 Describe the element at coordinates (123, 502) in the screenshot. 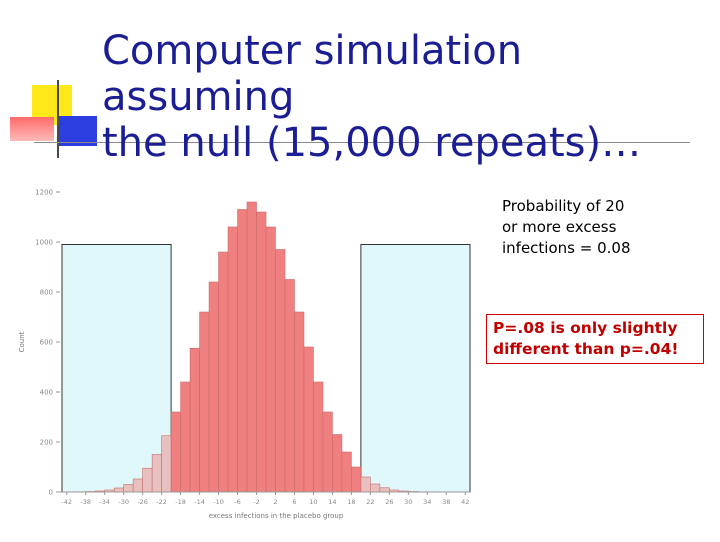

I see `x-tick-label: -30` at that location.